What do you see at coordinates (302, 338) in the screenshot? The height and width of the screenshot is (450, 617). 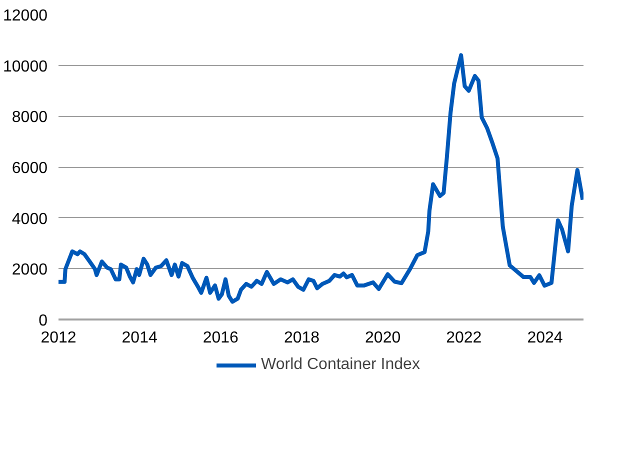 I see `x-tick-label: 2018` at bounding box center [302, 338].